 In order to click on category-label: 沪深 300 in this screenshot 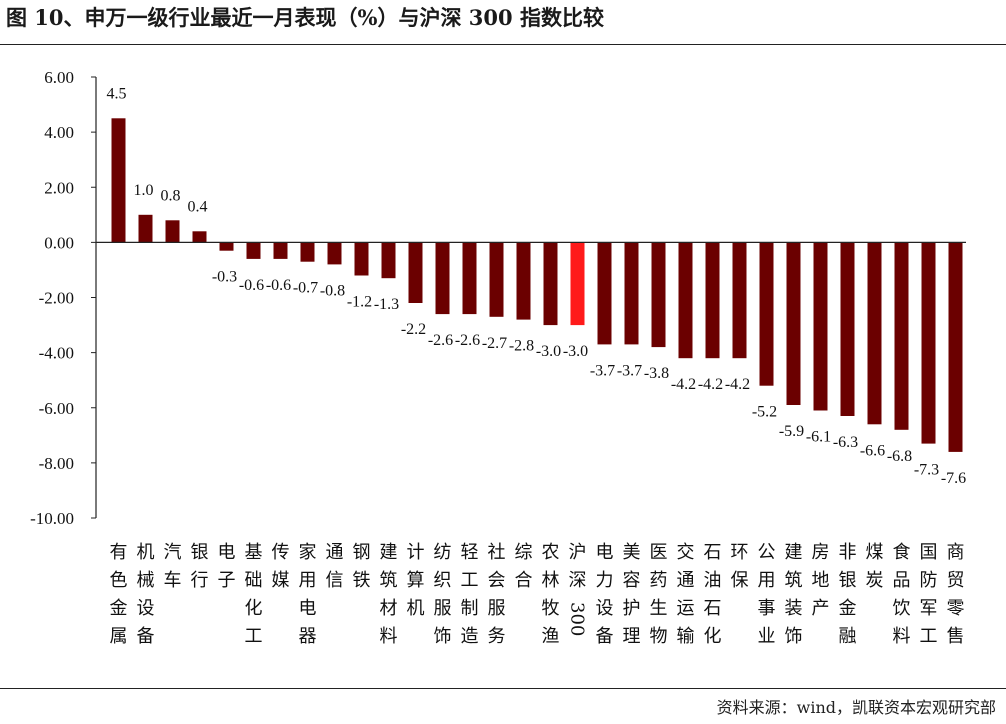, I will do `click(577, 589)`.